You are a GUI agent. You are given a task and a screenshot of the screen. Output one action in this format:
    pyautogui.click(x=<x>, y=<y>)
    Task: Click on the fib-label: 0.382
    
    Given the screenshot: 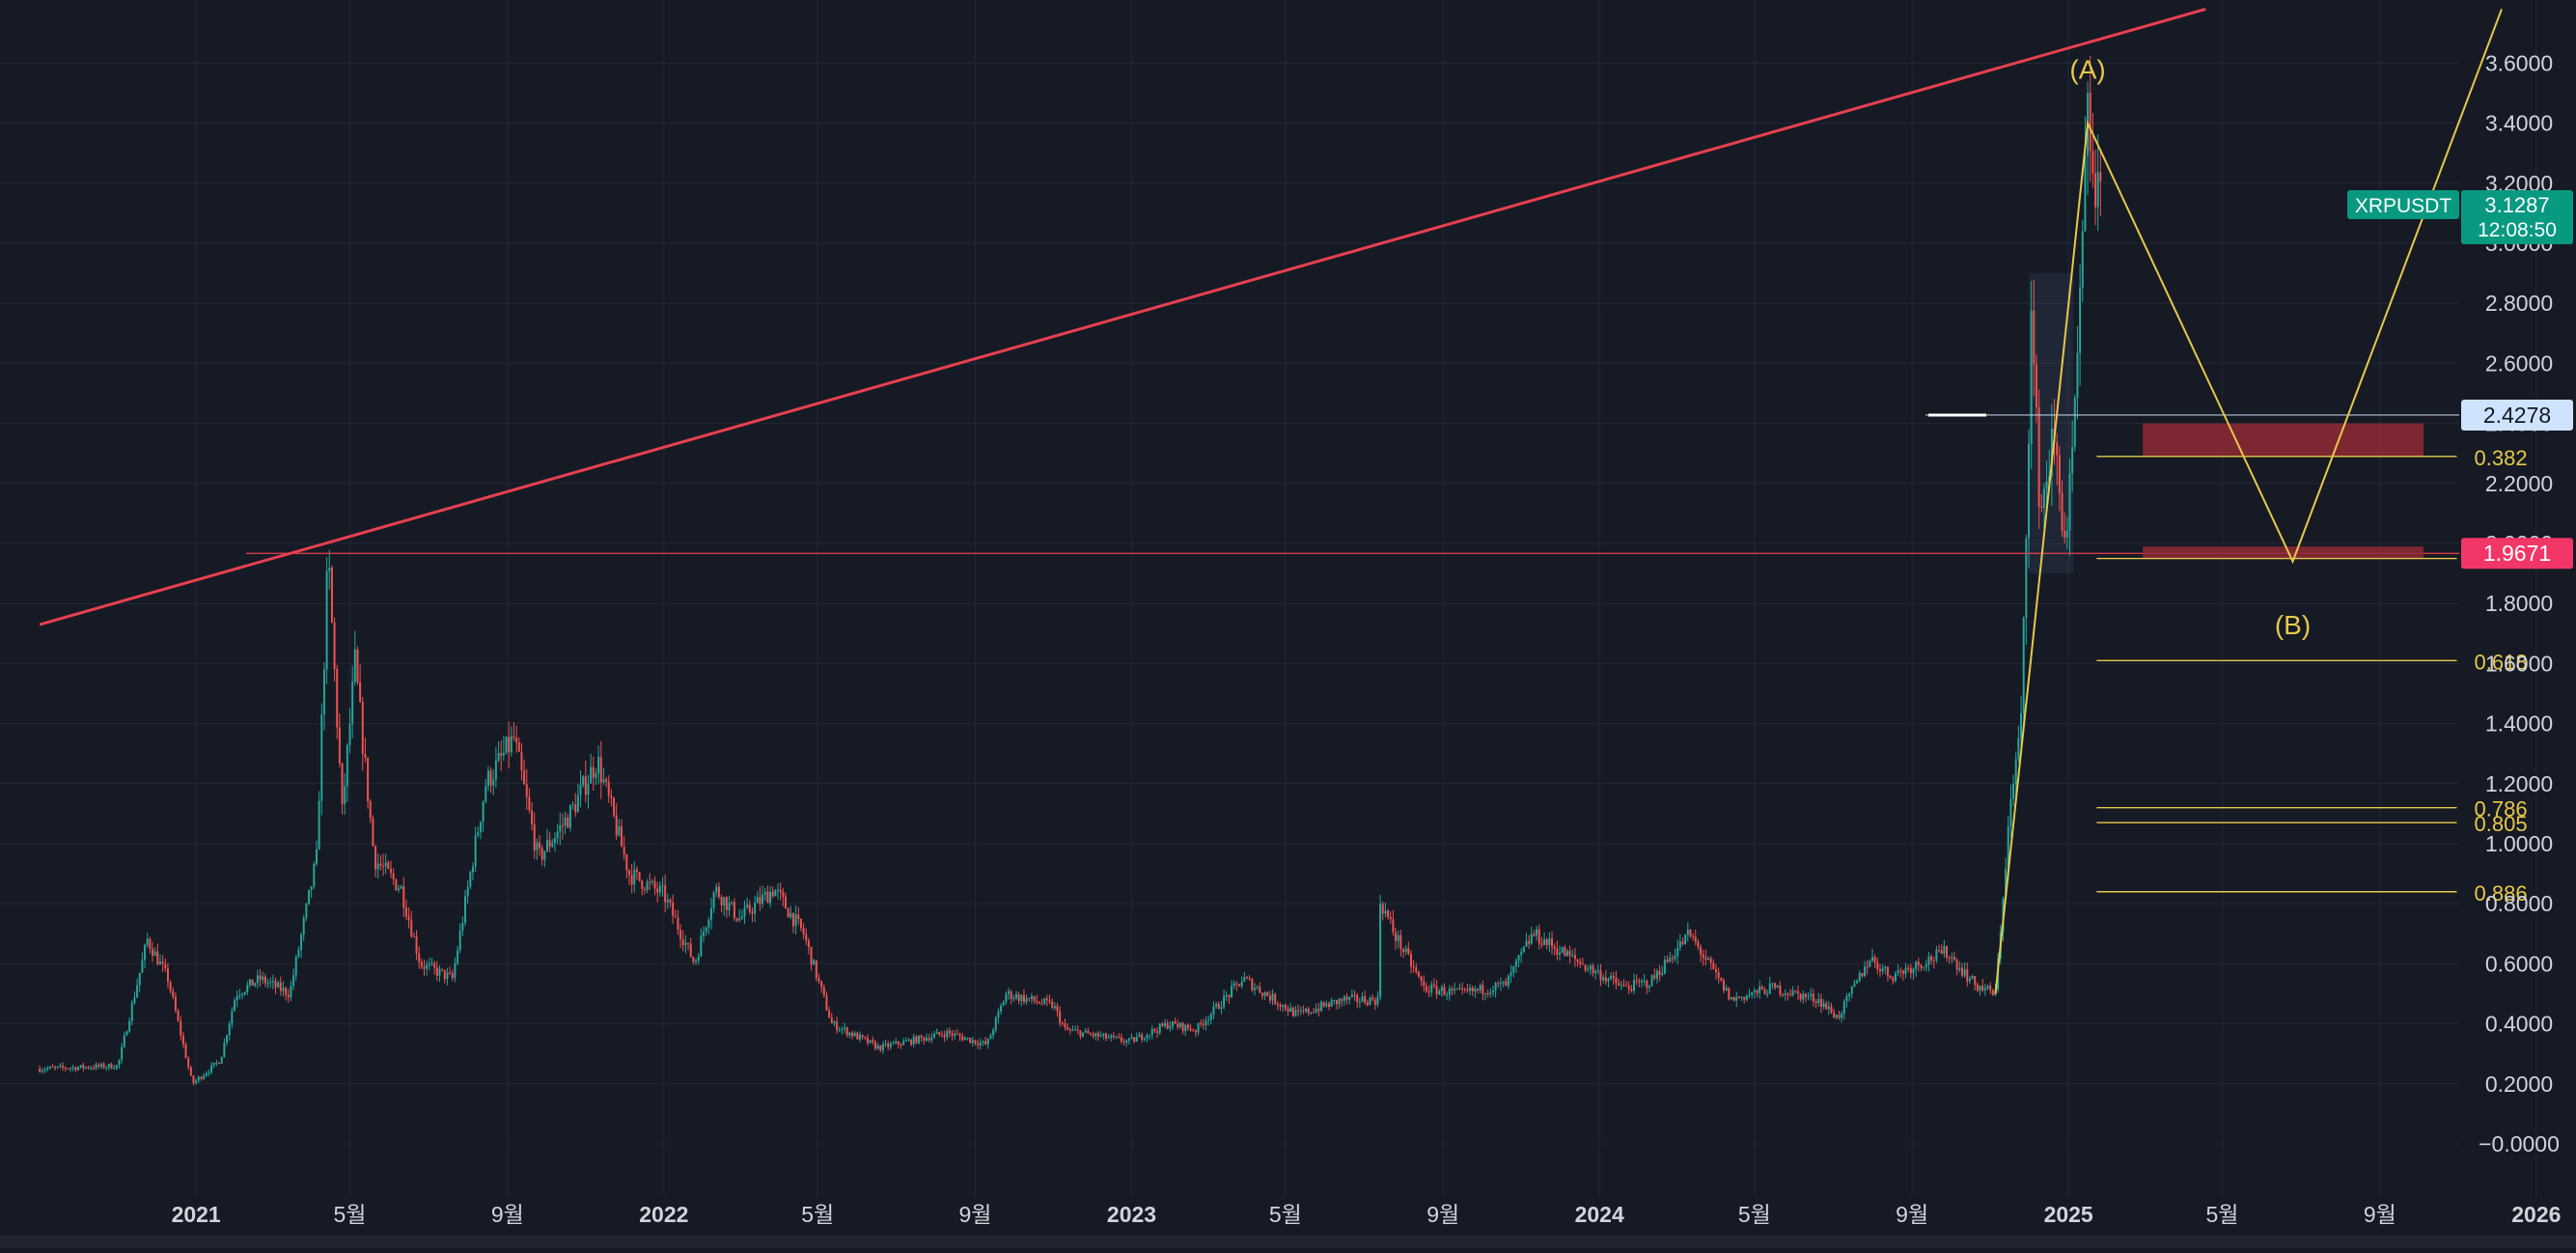 What is the action you would take?
    pyautogui.click(x=2501, y=458)
    